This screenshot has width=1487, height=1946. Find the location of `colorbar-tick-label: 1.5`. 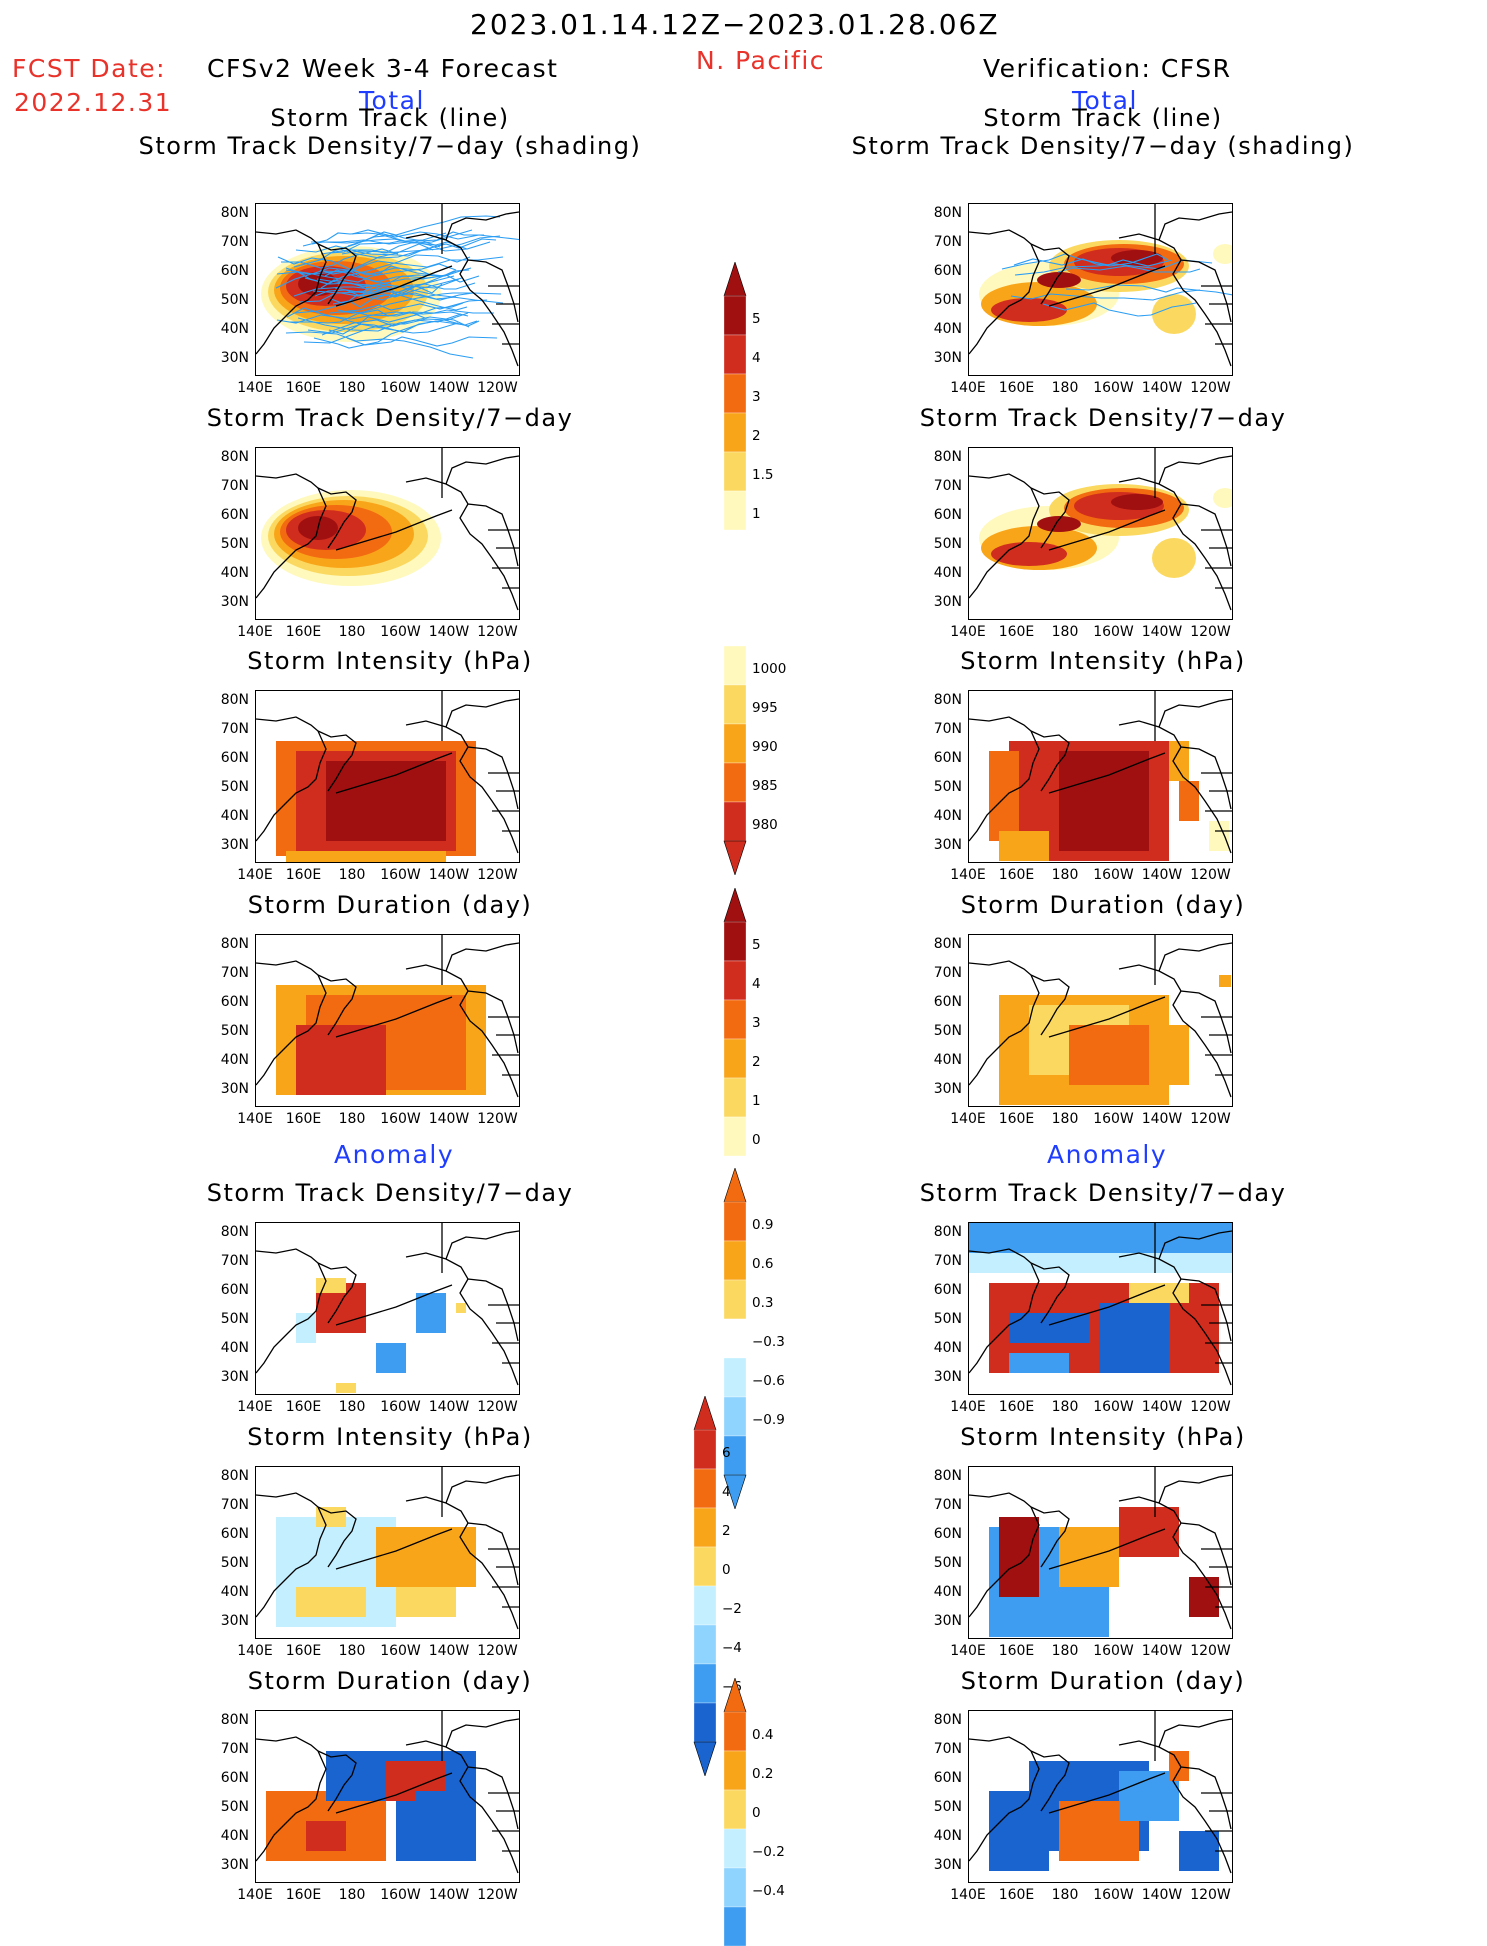

colorbar-tick-label: 1.5 is located at coordinates (763, 475).